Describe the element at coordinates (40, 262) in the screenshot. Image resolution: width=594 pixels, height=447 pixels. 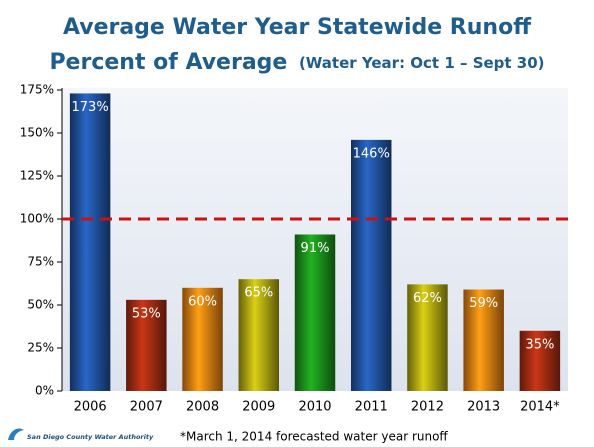
I see `y-tick-label: 75%` at that location.